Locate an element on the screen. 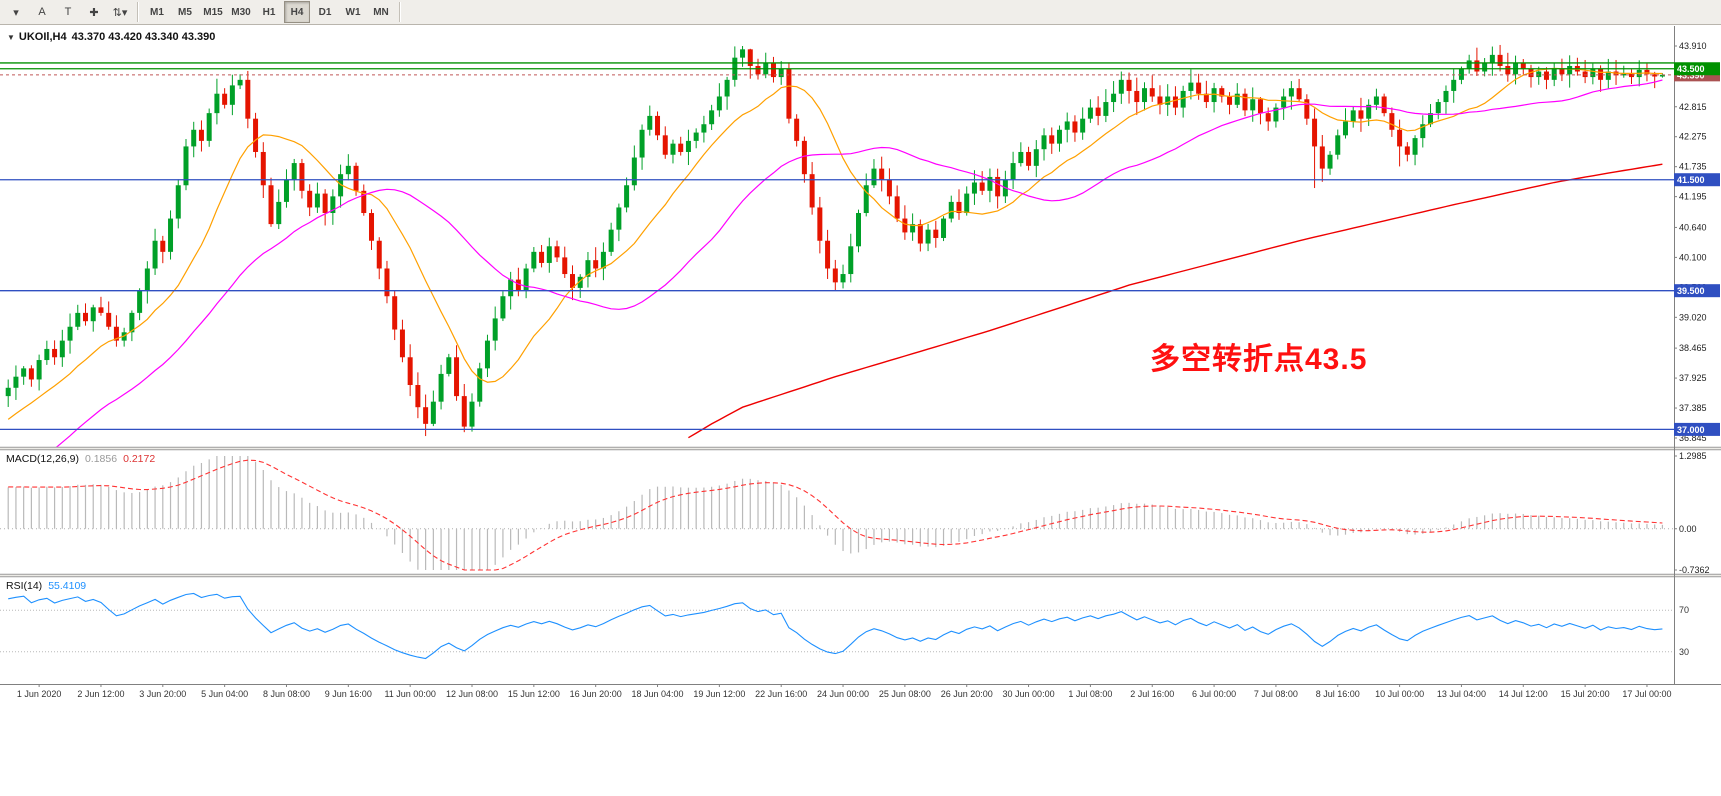 The width and height of the screenshot is (1721, 796). collapse-arrow-icon: ▼ is located at coordinates (11, 37).